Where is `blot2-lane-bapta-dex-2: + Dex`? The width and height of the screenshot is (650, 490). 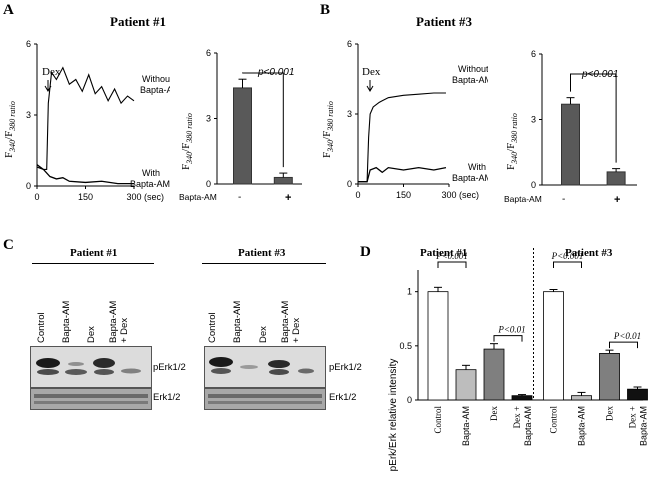
blot2-lane-bapta-dex-2: + Dex is located at coordinates (296, 330).